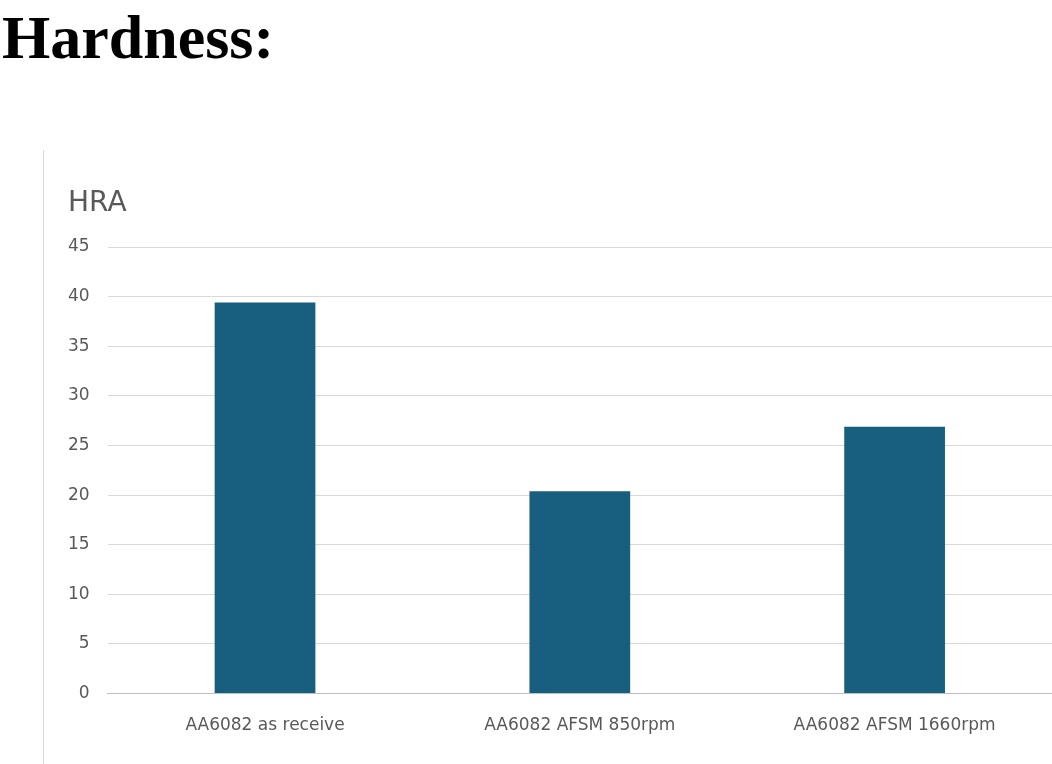  I want to click on y-tick-label: 0, so click(84, 692).